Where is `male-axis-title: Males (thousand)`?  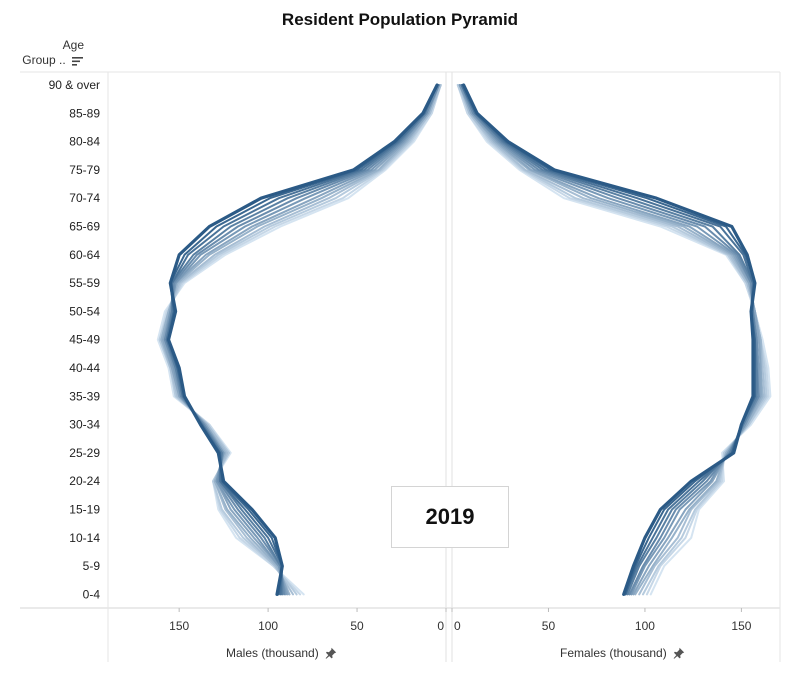
male-axis-title: Males (thousand) is located at coordinates (281, 653).